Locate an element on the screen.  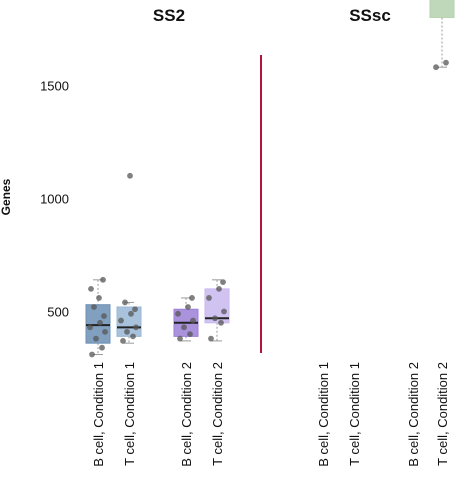
y-axis: 500100015002000250030003500 is located at coordinates (54, 199).